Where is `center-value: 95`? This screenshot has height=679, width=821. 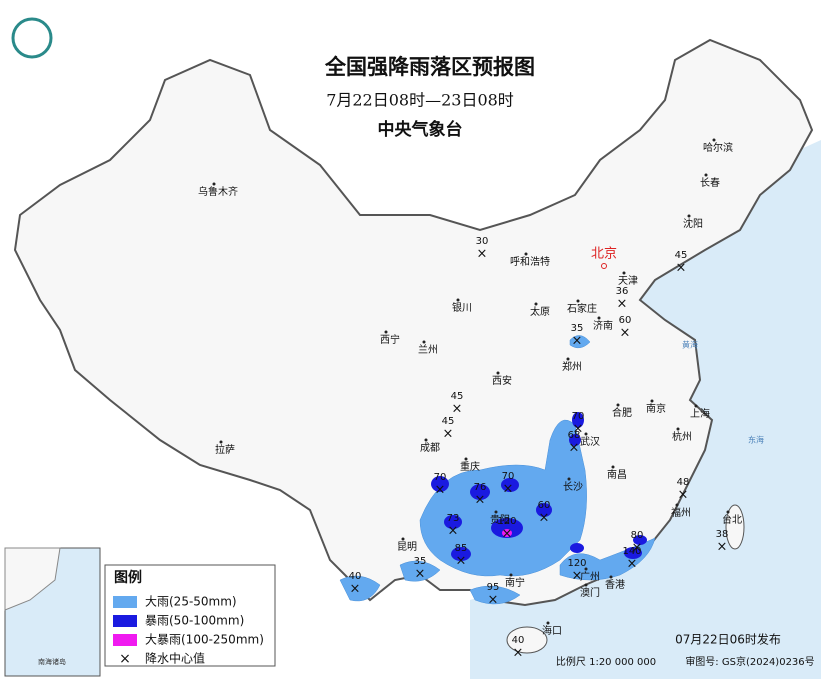
center-value: 95 is located at coordinates (493, 587).